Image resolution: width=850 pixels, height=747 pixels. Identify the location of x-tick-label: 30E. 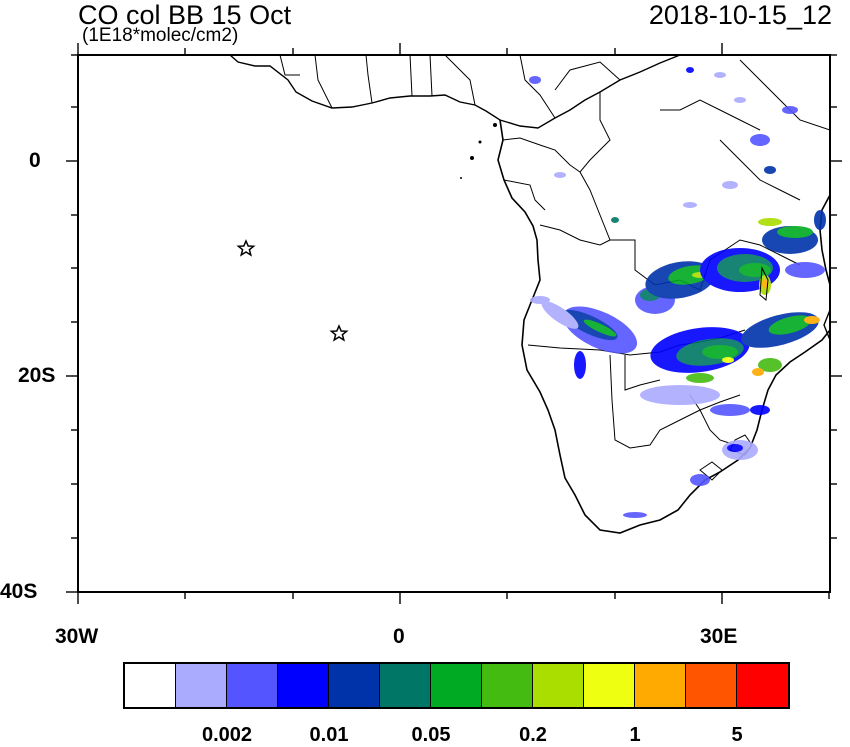
(719, 636).